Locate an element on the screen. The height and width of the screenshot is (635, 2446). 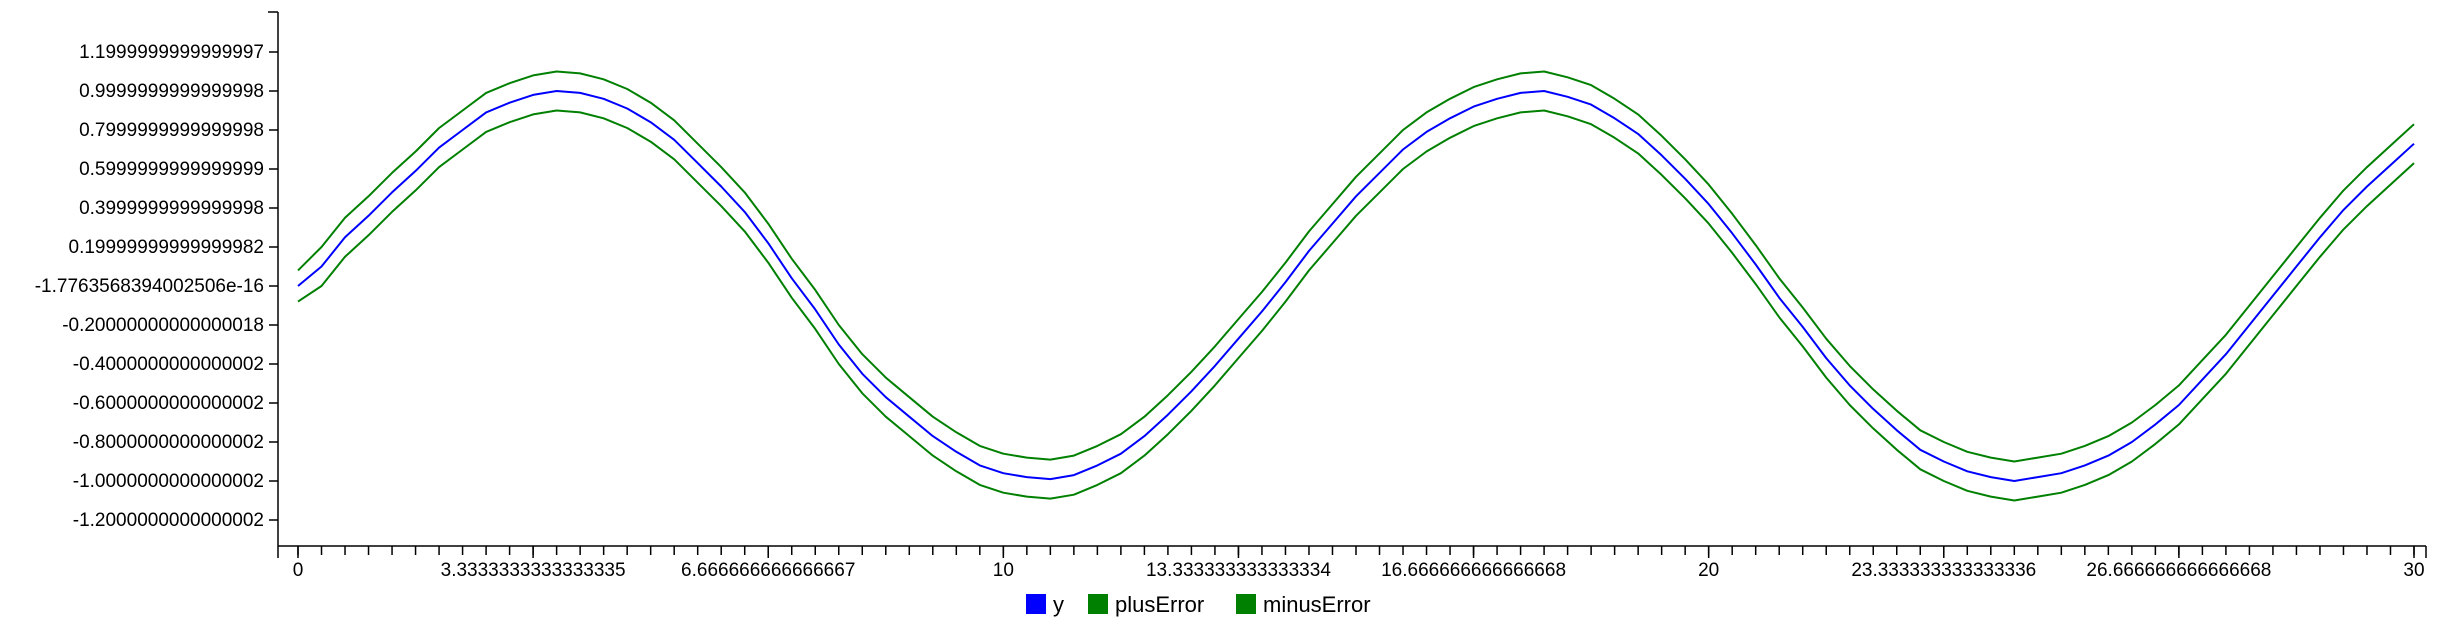
y-tick-label: 0.7999999999999998 is located at coordinates (171, 130).